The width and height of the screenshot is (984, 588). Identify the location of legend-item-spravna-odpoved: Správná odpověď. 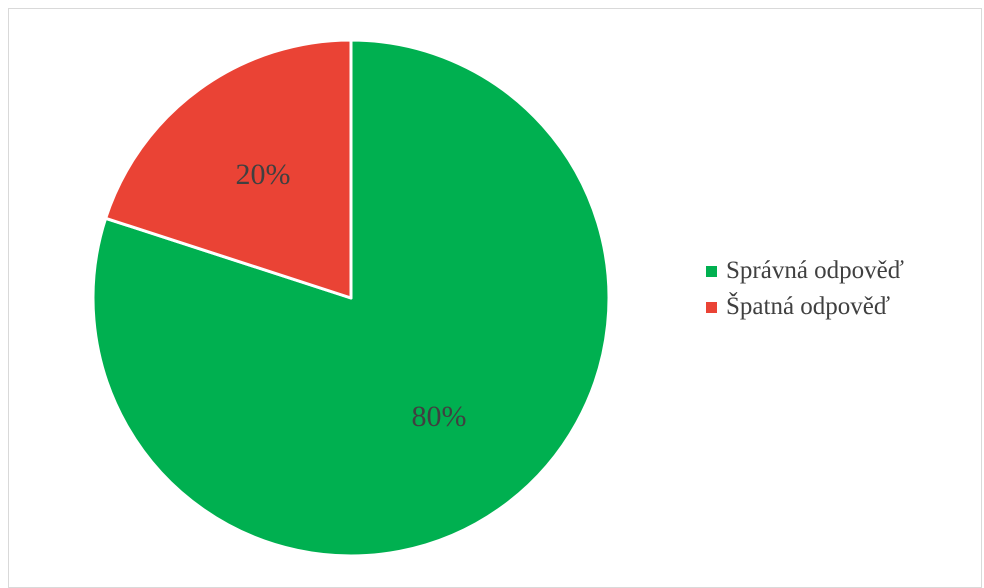
(805, 271).